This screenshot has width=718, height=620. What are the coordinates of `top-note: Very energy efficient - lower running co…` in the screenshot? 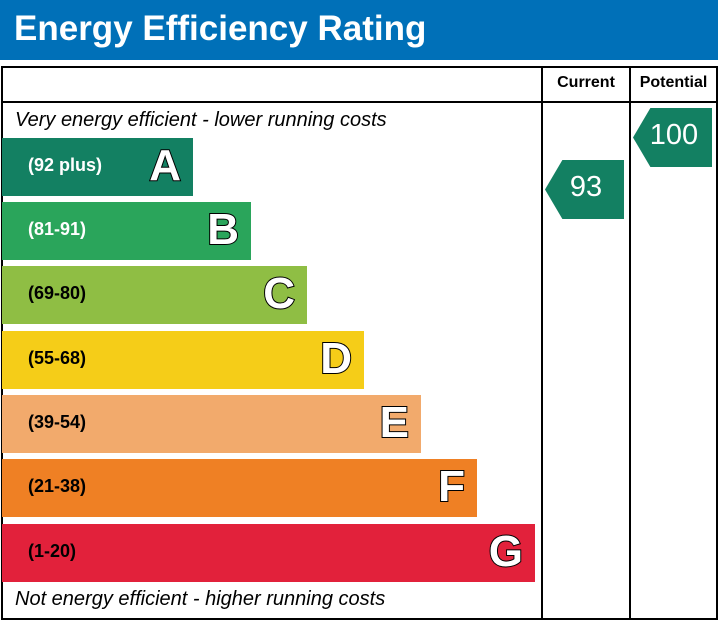 It's located at (201, 120).